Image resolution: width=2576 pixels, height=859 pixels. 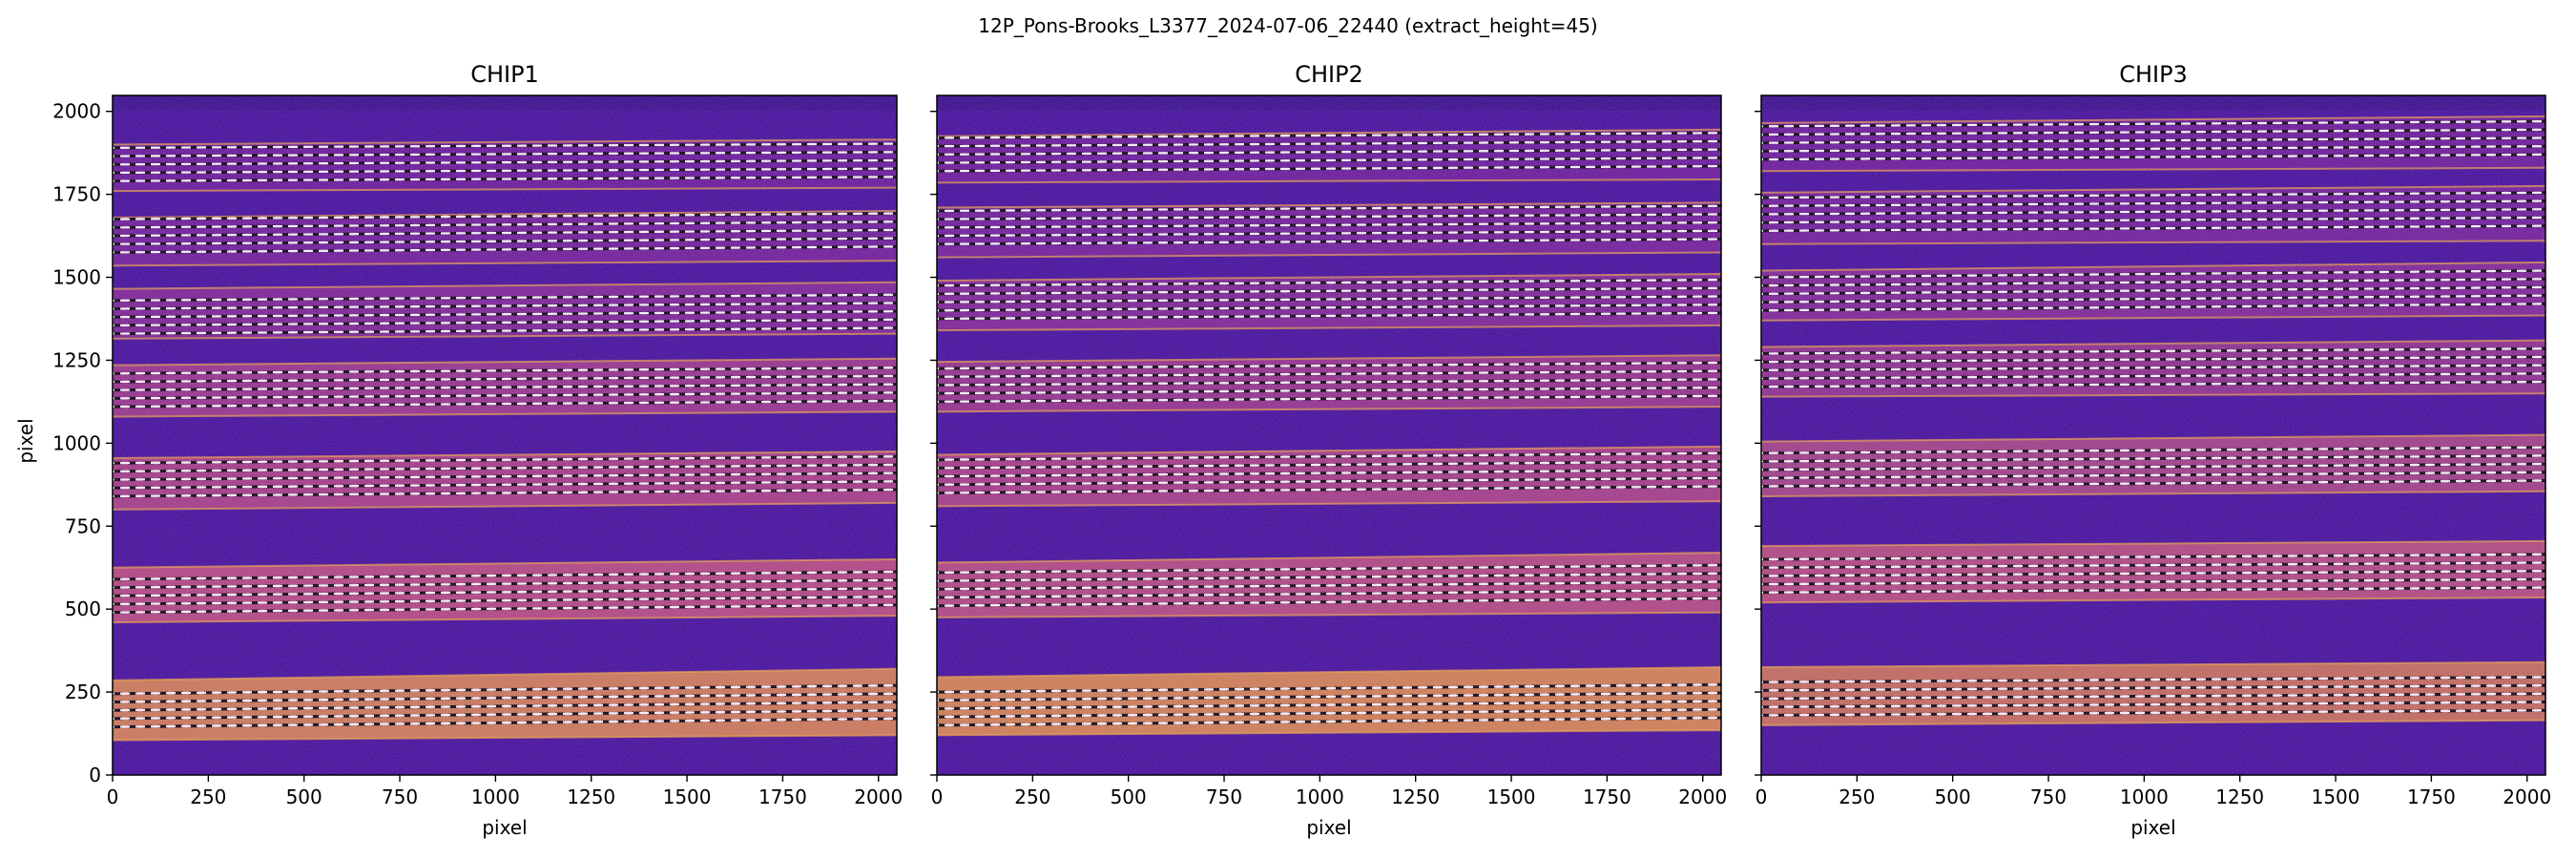 I want to click on y-tick-label: 1750, so click(x=76, y=194).